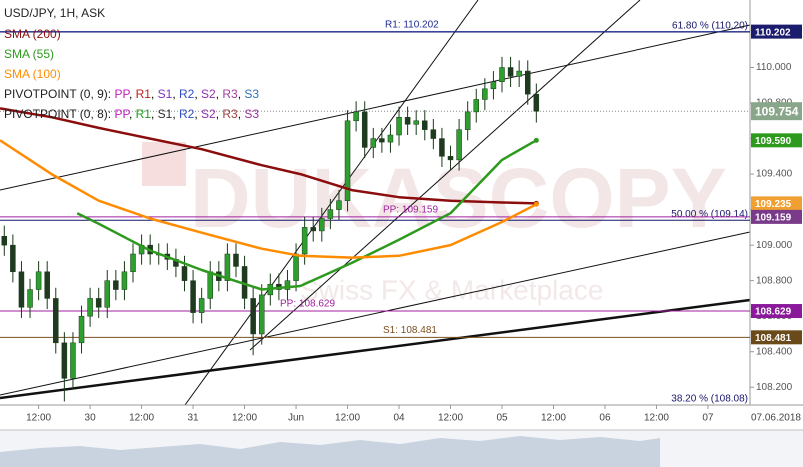  I want to click on pivot-label: PP: 109.159, so click(410, 210).